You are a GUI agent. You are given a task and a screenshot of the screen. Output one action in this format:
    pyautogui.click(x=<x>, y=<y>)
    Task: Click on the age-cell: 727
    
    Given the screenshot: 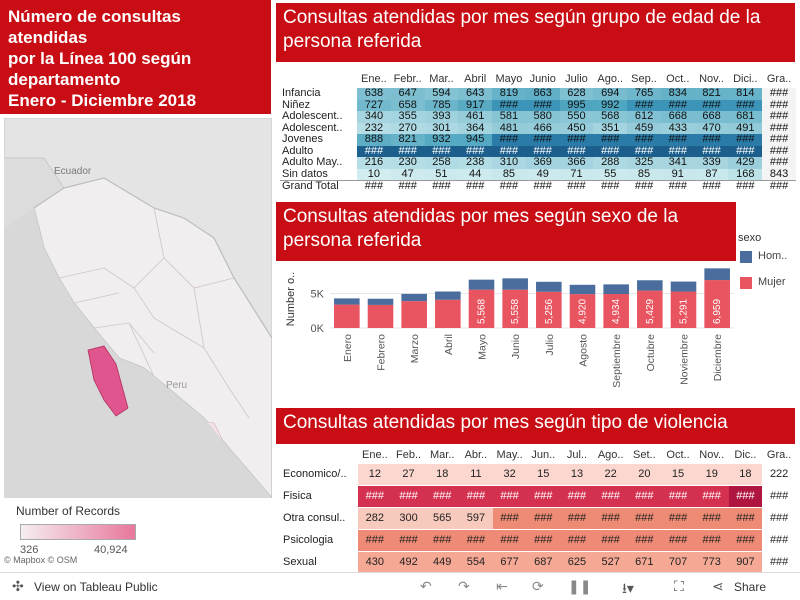 What is the action you would take?
    pyautogui.click(x=374, y=105)
    